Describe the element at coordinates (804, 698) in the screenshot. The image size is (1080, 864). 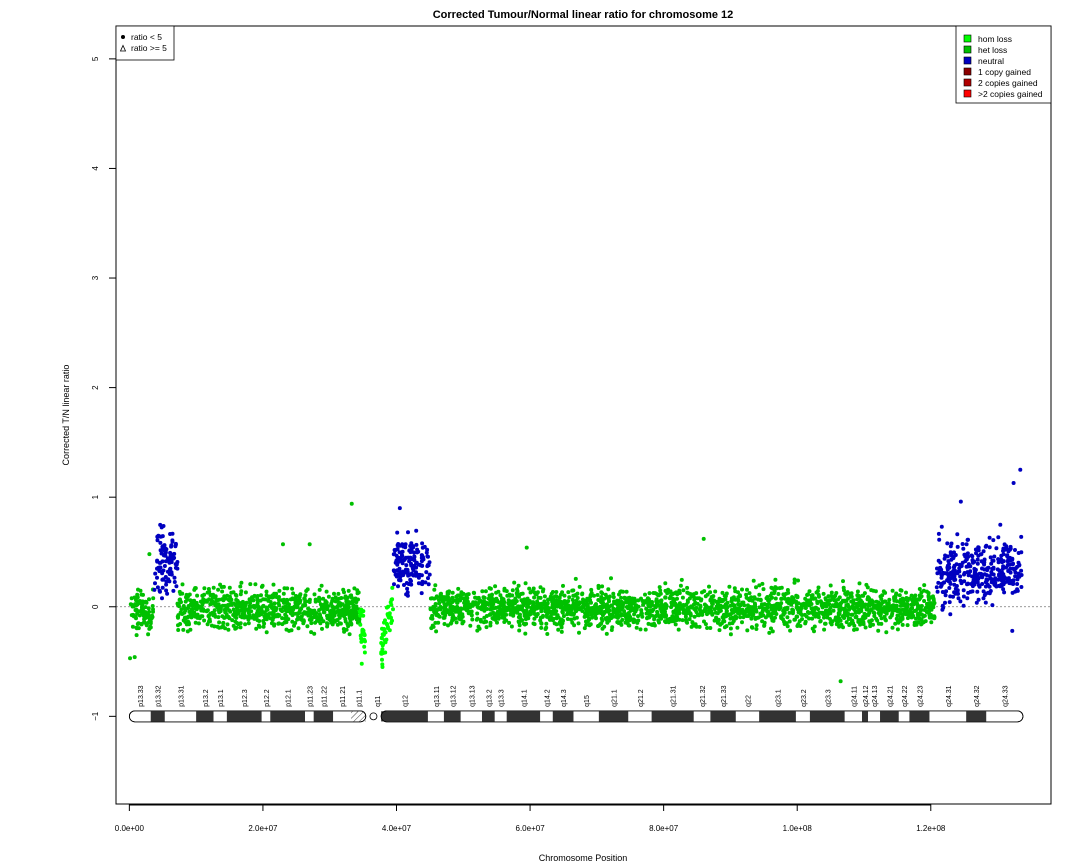
I see `band-label: q23.2` at that location.